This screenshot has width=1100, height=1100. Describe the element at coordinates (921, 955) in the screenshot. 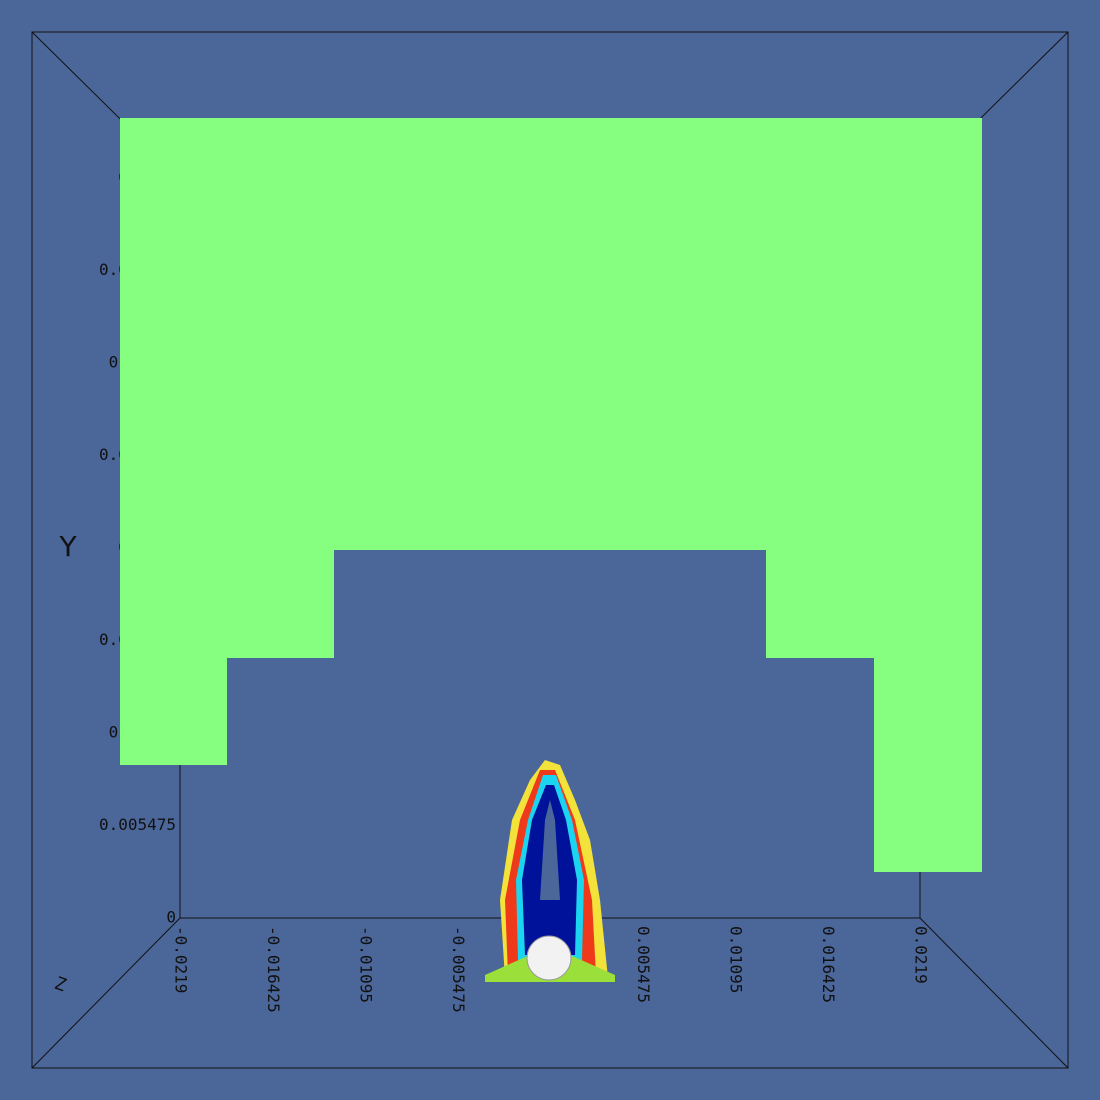

I see `x-tick-label: 0.0219` at that location.